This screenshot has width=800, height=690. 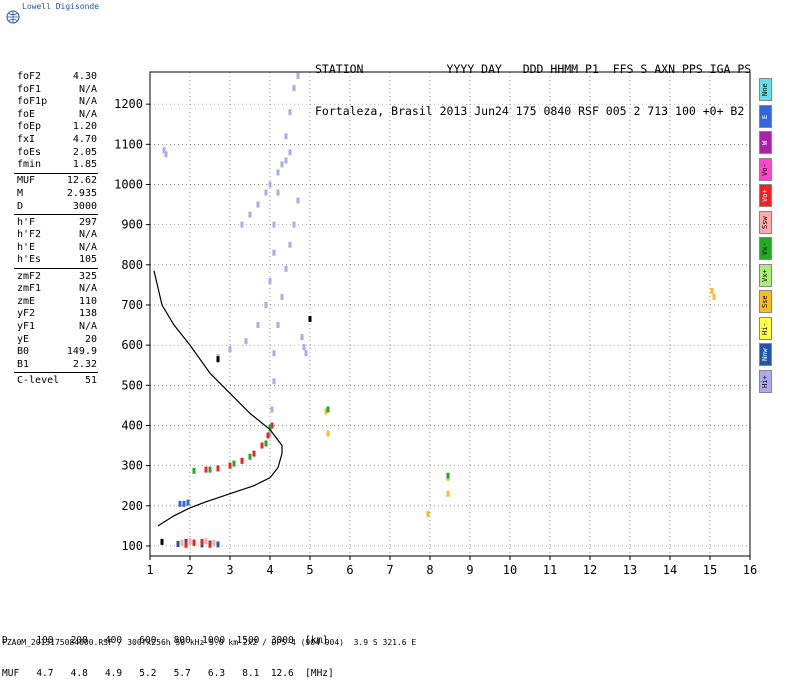 I want to click on y-tick-label: 1100, so click(x=128, y=144).